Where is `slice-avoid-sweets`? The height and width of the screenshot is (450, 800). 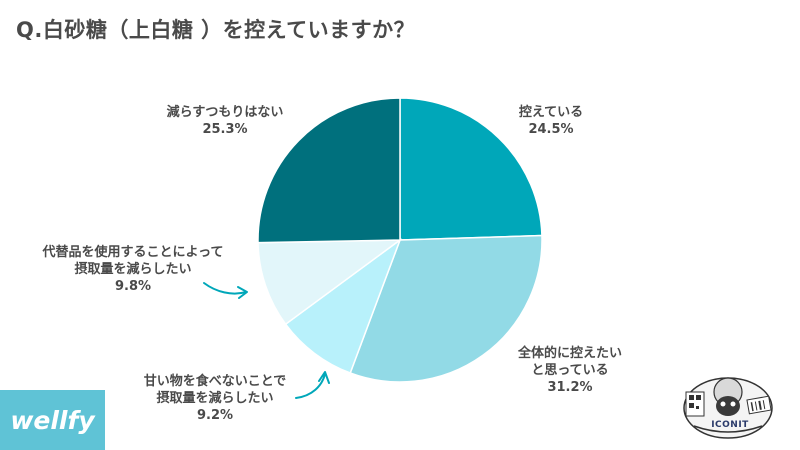 slice-avoid-sweets is located at coordinates (343, 305).